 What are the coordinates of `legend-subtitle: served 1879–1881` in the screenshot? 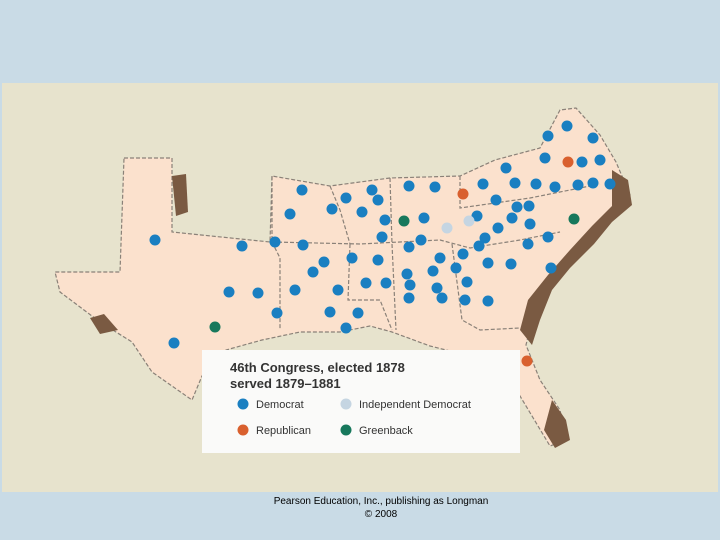 It's located at (285, 383).